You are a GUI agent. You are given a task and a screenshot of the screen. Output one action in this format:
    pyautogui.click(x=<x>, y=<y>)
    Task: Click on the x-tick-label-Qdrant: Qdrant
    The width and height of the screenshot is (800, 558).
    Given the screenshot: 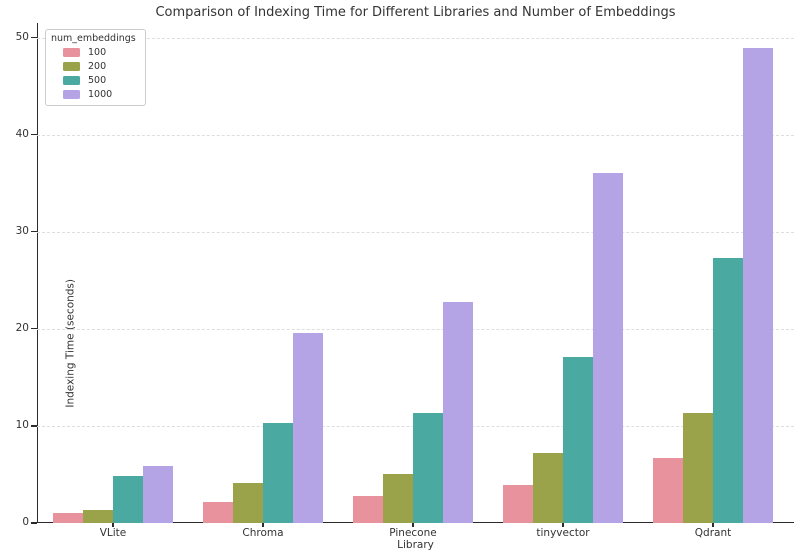 What is the action you would take?
    pyautogui.click(x=713, y=533)
    